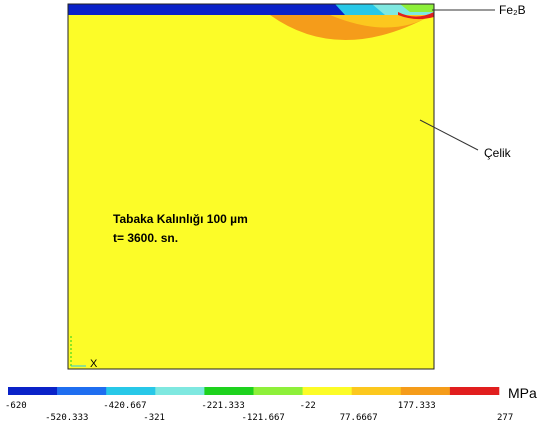 The image size is (542, 428). I want to click on legend-tick-label: -620, so click(16, 406).